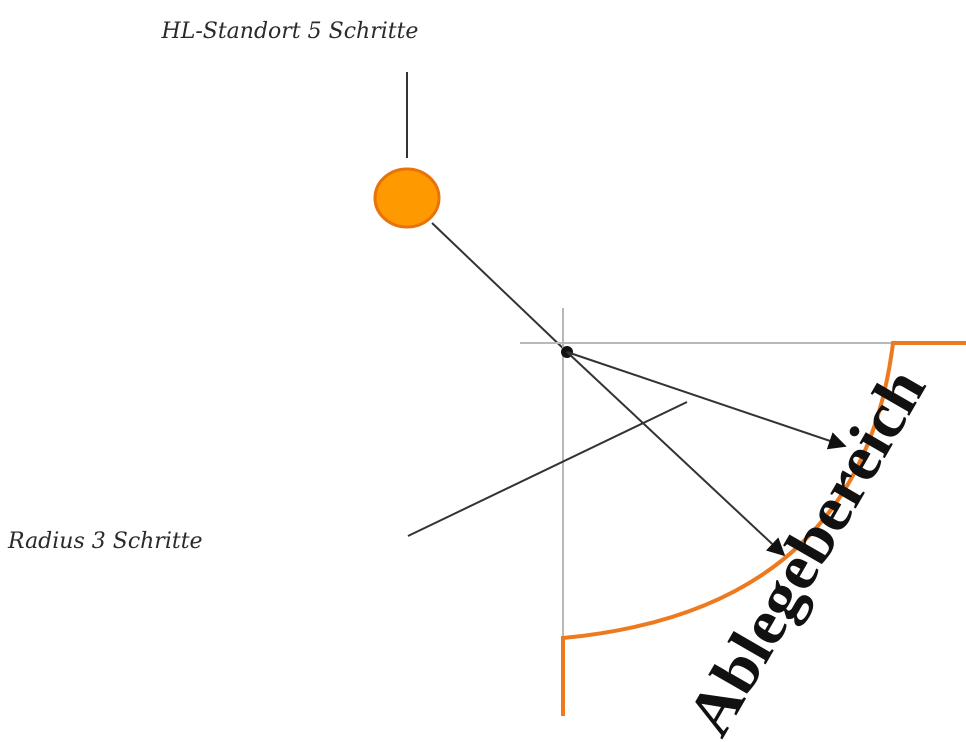  I want to click on position-marker, so click(407, 198).